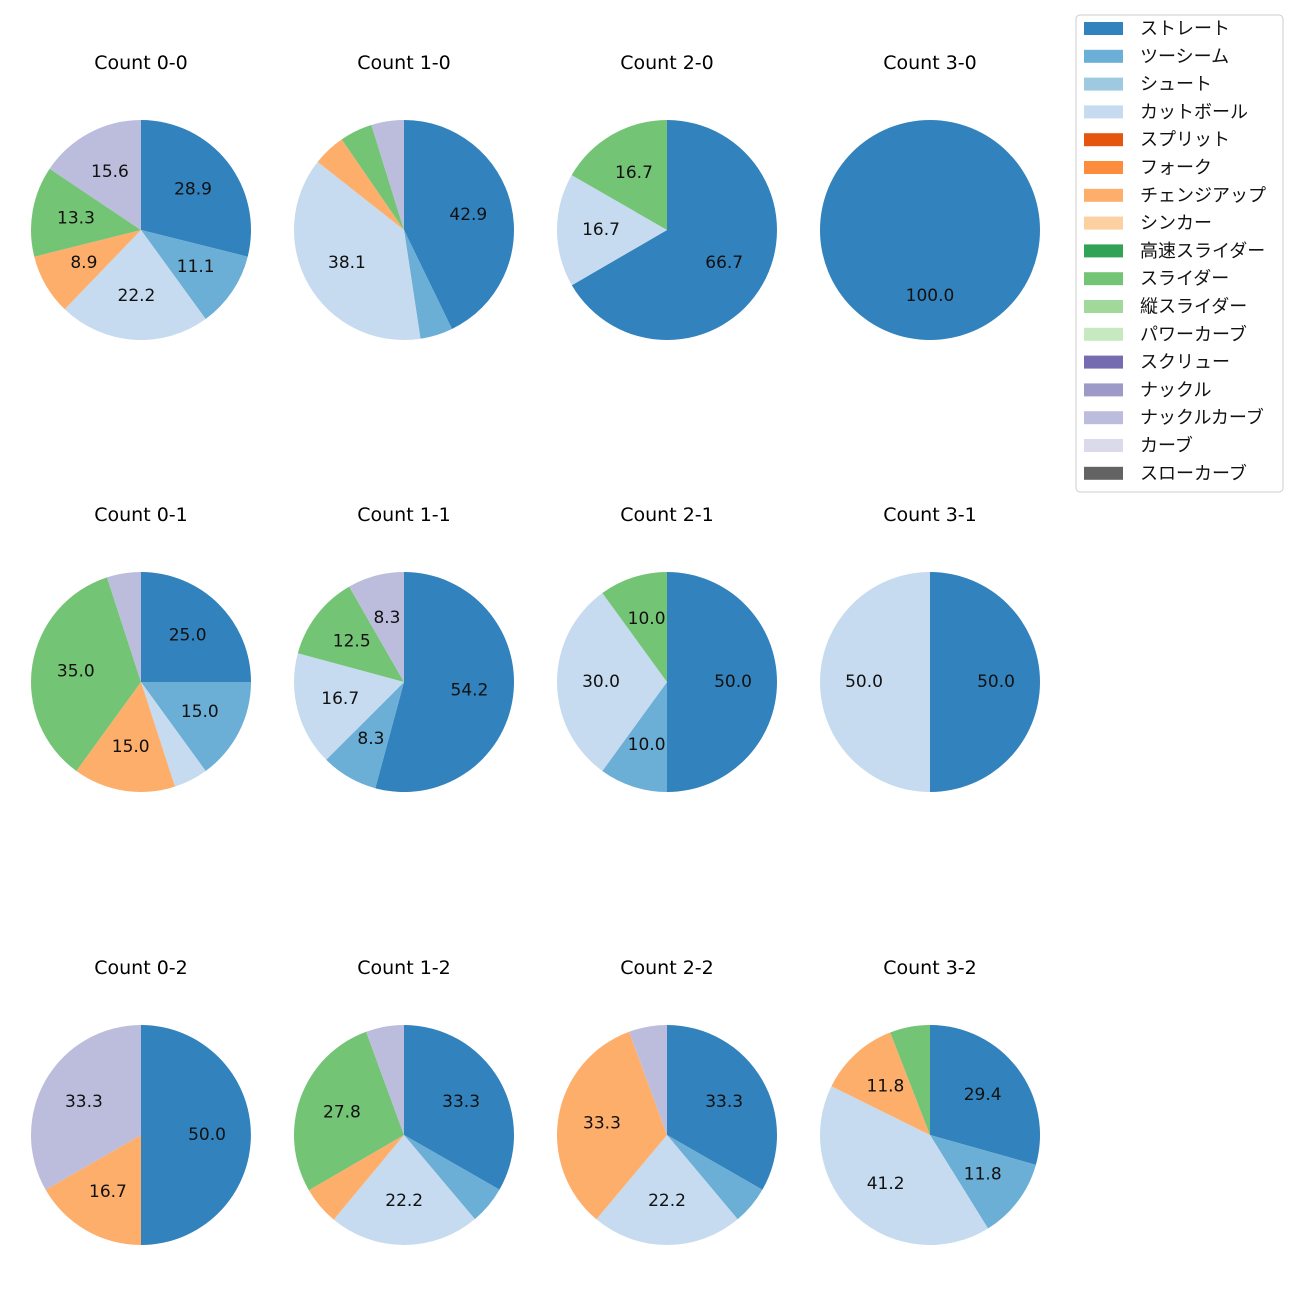 Image resolution: width=1300 pixels, height=1300 pixels. Describe the element at coordinates (1185, 140) in the screenshot. I see `legend-label: スプリット` at that location.